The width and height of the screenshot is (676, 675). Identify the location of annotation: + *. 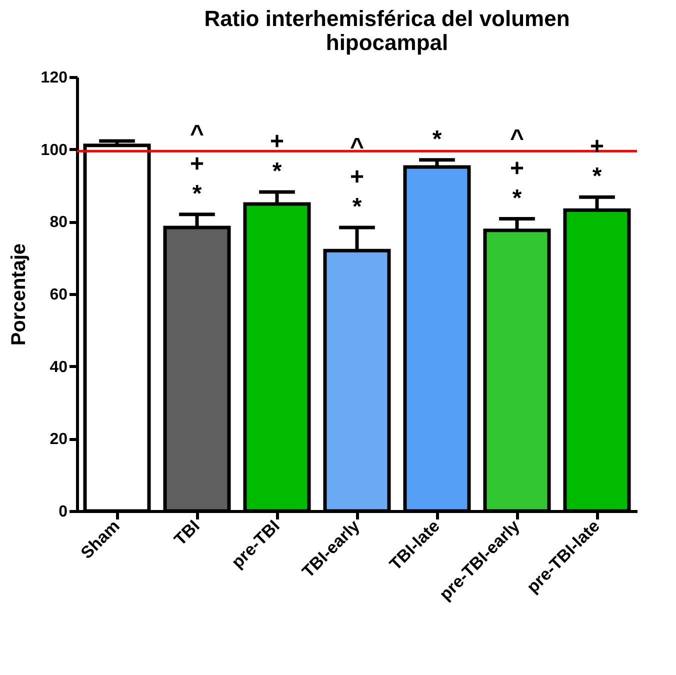
(277, 157).